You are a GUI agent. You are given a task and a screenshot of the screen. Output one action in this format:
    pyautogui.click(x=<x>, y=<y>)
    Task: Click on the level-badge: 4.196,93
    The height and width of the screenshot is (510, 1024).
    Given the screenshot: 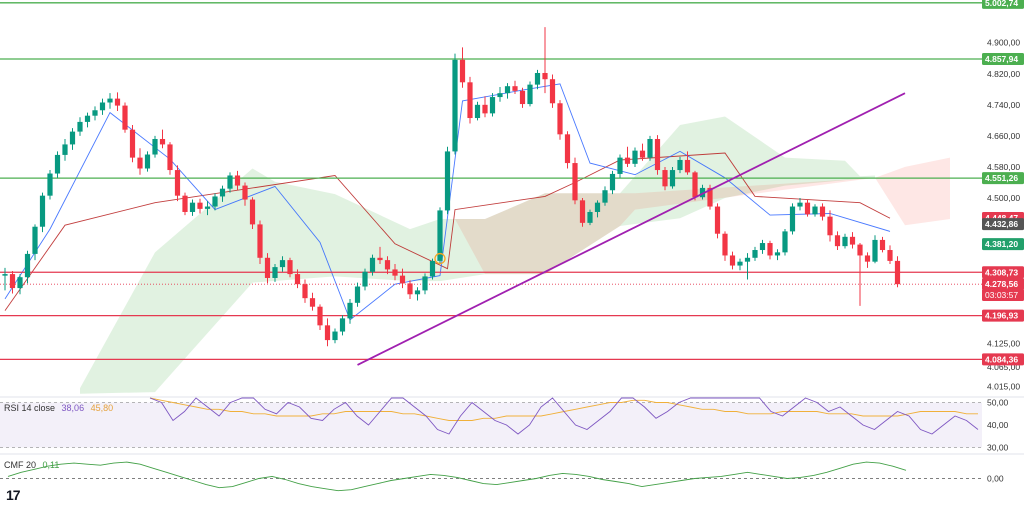 What is the action you would take?
    pyautogui.click(x=1001, y=316)
    